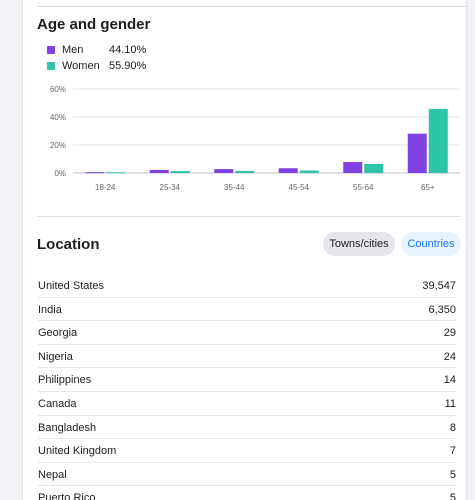 This screenshot has width=475, height=500. I want to click on location-name: Bangladesh, so click(67, 427).